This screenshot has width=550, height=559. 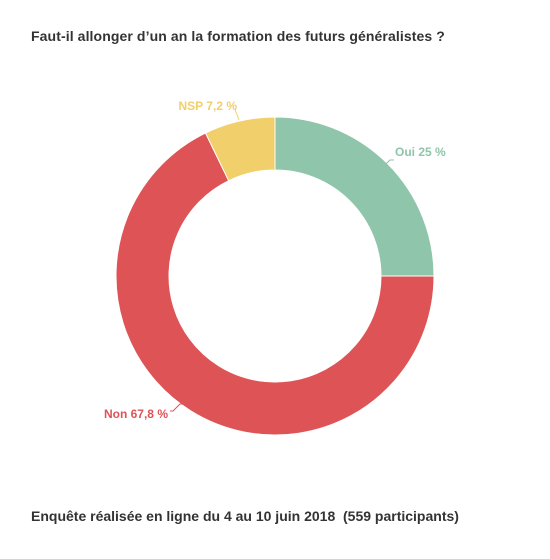 What do you see at coordinates (420, 152) in the screenshot?
I see `slice-label-oui: Oui 25 %` at bounding box center [420, 152].